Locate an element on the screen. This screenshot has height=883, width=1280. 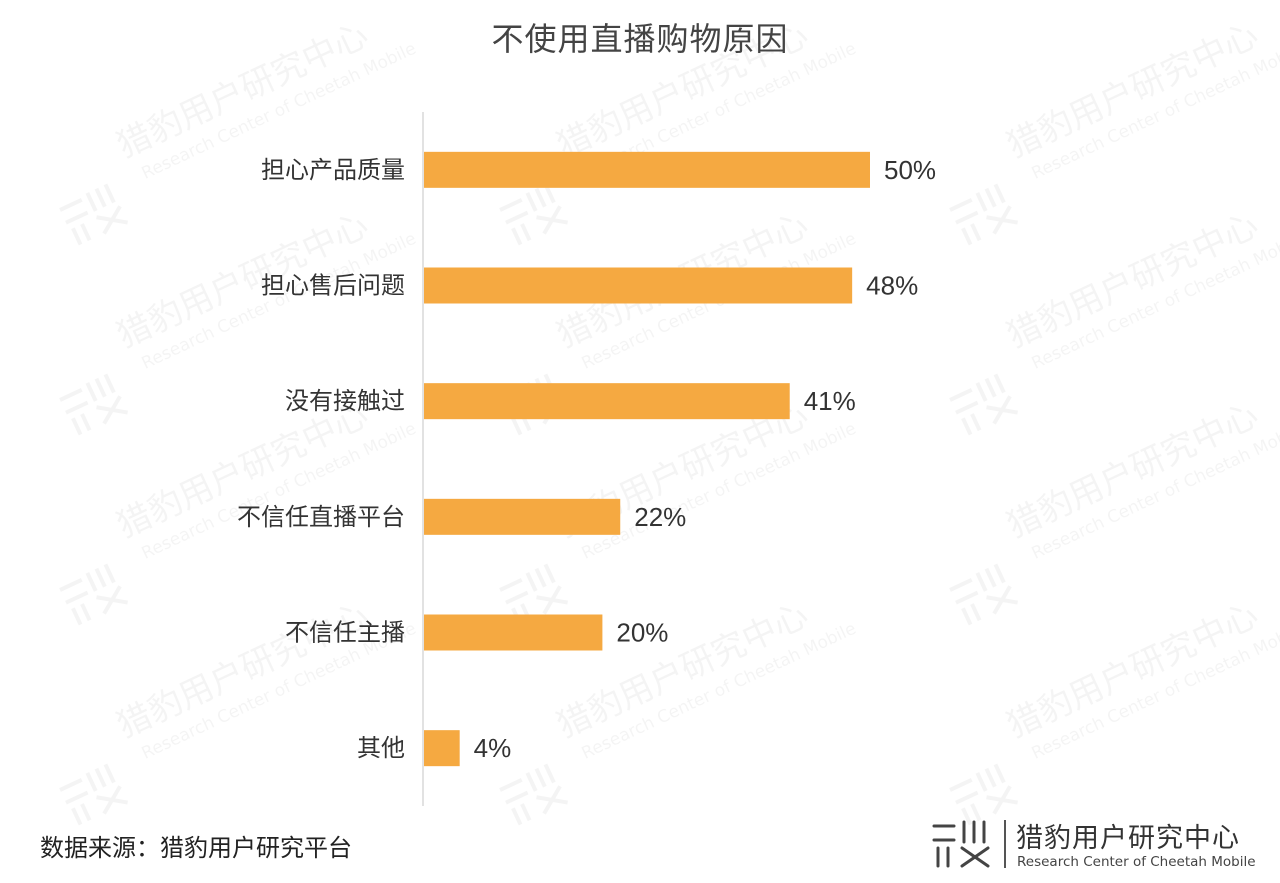
category-label: 不信任直播平台 is located at coordinates (321, 517).